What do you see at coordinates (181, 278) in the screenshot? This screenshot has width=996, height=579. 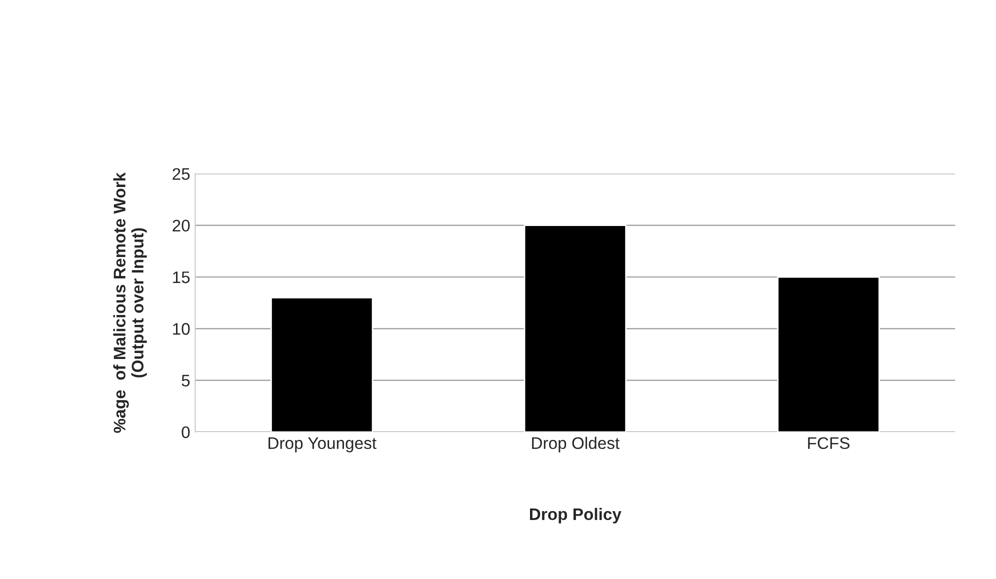 I see `y-tick-label: 15` at bounding box center [181, 278].